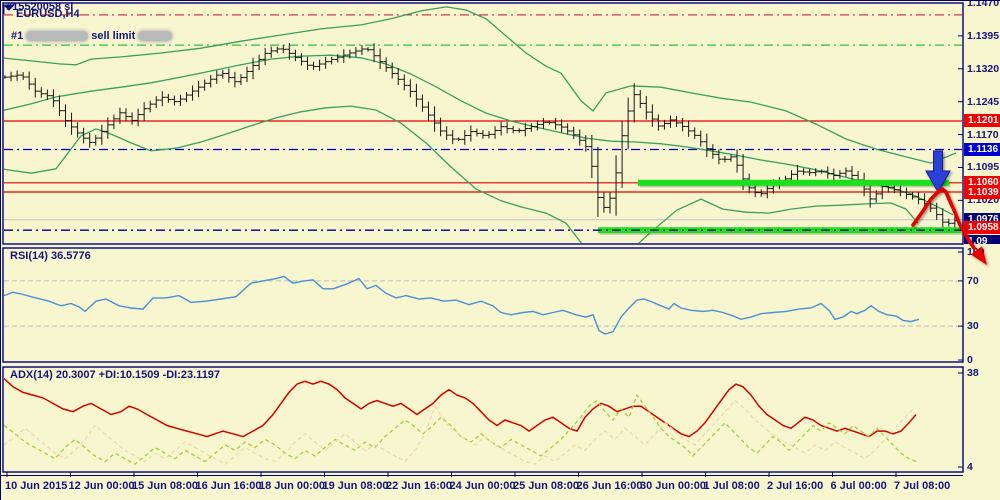 This screenshot has height=500, width=1000. Describe the element at coordinates (982, 121) in the screenshot. I see `price-badge-1.1201: 1.1201` at that location.